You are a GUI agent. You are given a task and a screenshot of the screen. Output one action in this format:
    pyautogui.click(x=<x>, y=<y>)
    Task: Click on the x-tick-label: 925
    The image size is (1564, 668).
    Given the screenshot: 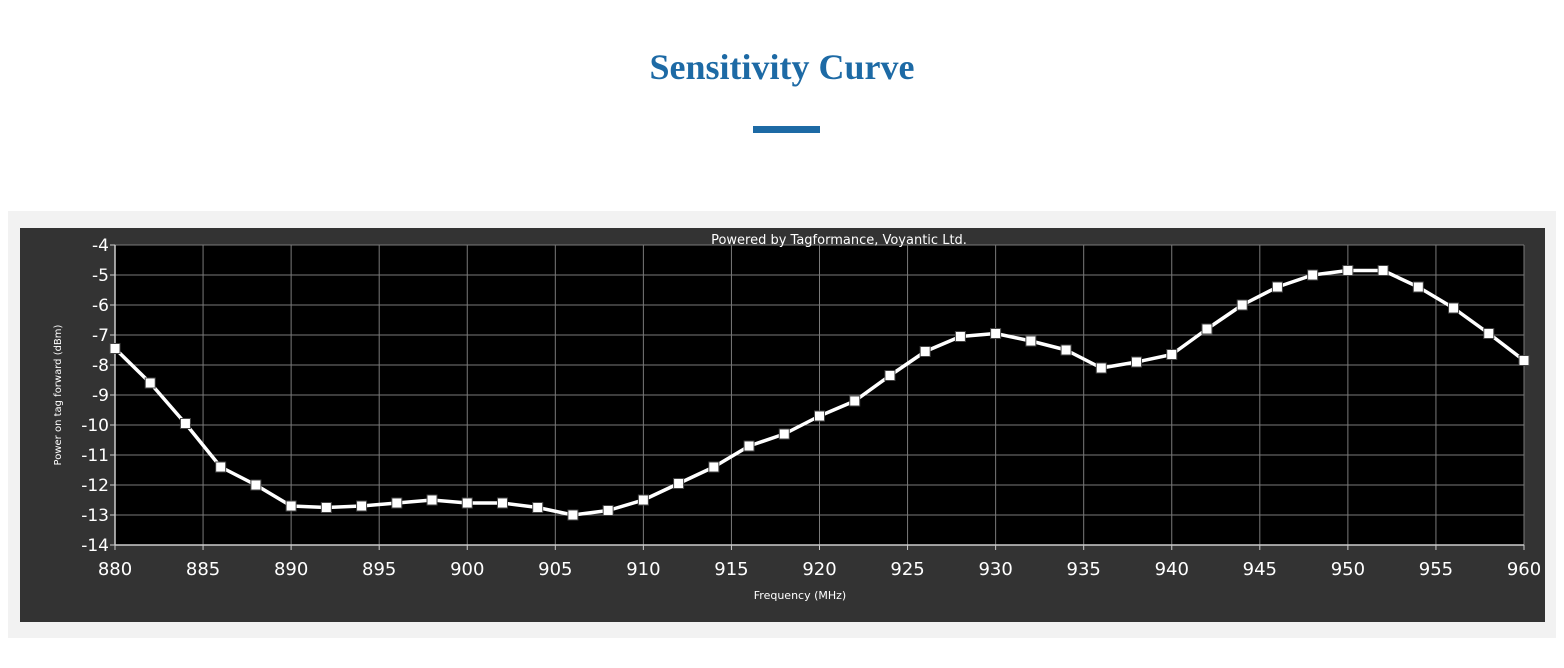 What is the action you would take?
    pyautogui.click(x=907, y=569)
    